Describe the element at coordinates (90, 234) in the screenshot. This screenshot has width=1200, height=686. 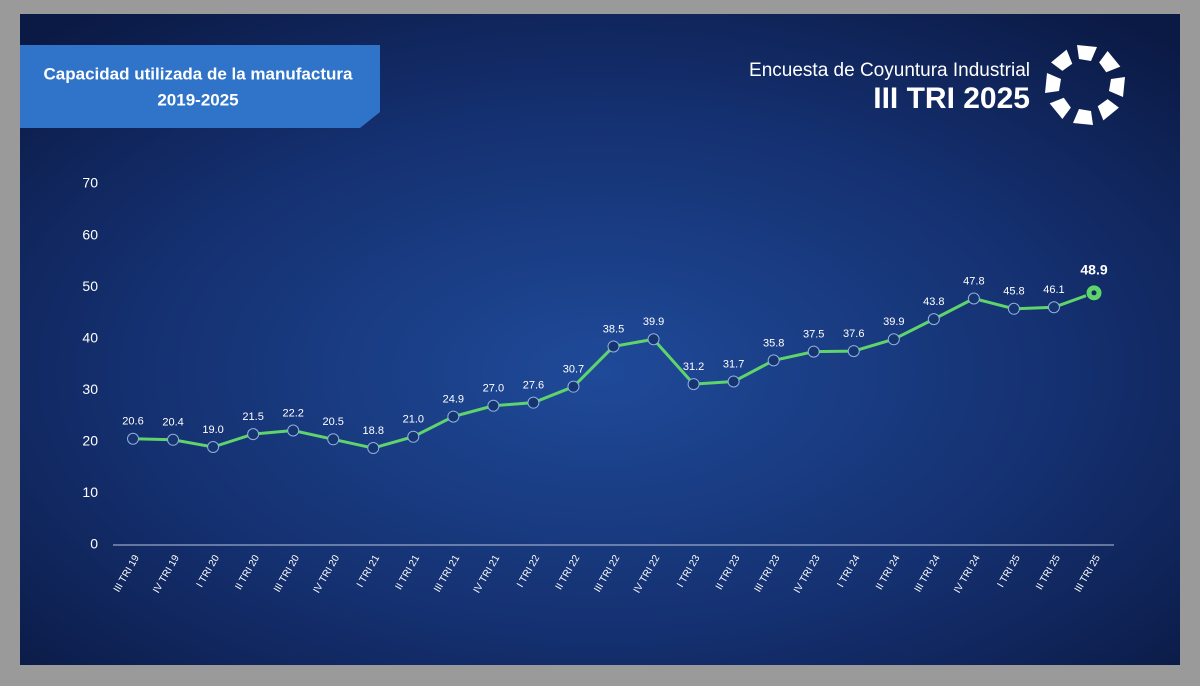
I see `y-tick-label: 60` at that location.